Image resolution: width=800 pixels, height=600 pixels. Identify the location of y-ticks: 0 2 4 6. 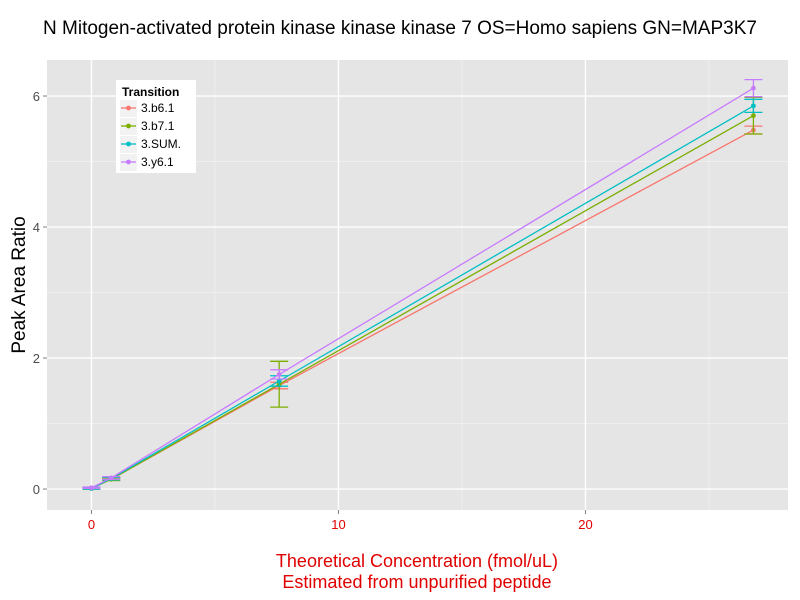
(40, 293).